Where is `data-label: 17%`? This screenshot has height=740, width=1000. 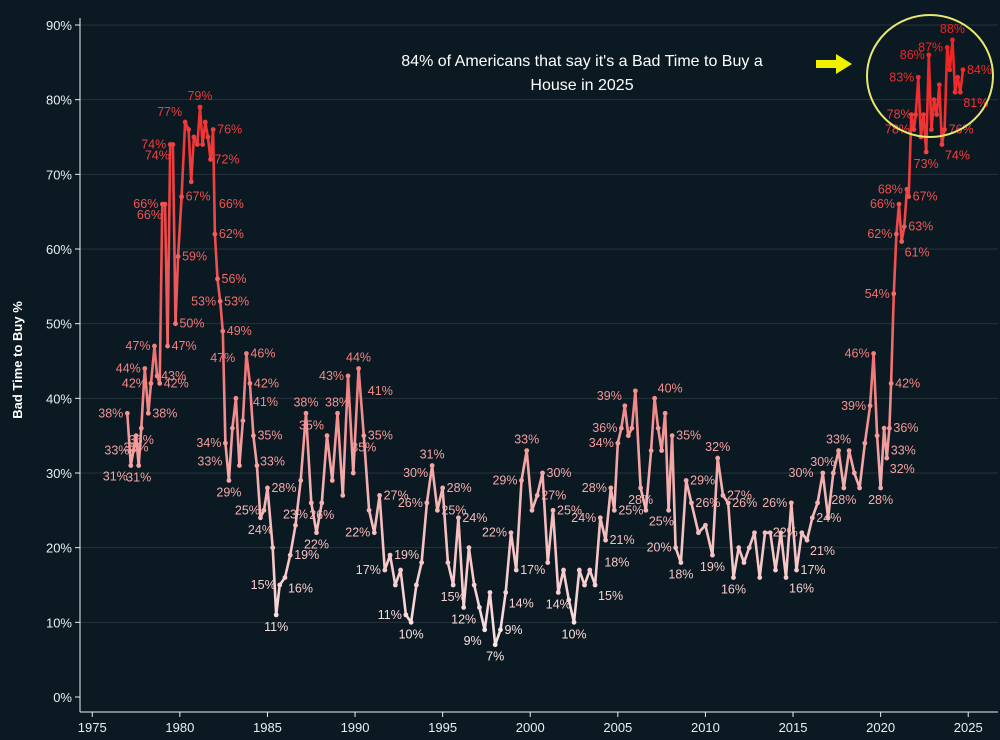
data-label: 17% is located at coordinates (368, 570).